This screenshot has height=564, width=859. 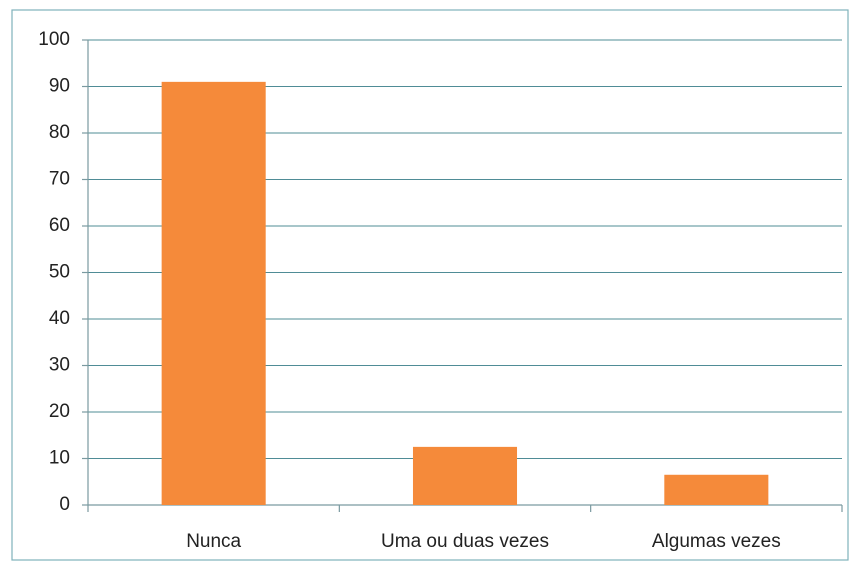 I want to click on y-tick-label: 50, so click(x=59, y=272).